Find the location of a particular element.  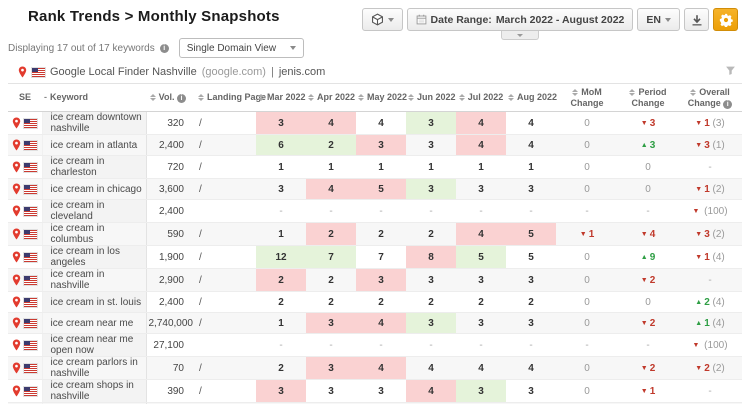

keyword-cell: ice cream in los angeles is located at coordinates (94, 257).